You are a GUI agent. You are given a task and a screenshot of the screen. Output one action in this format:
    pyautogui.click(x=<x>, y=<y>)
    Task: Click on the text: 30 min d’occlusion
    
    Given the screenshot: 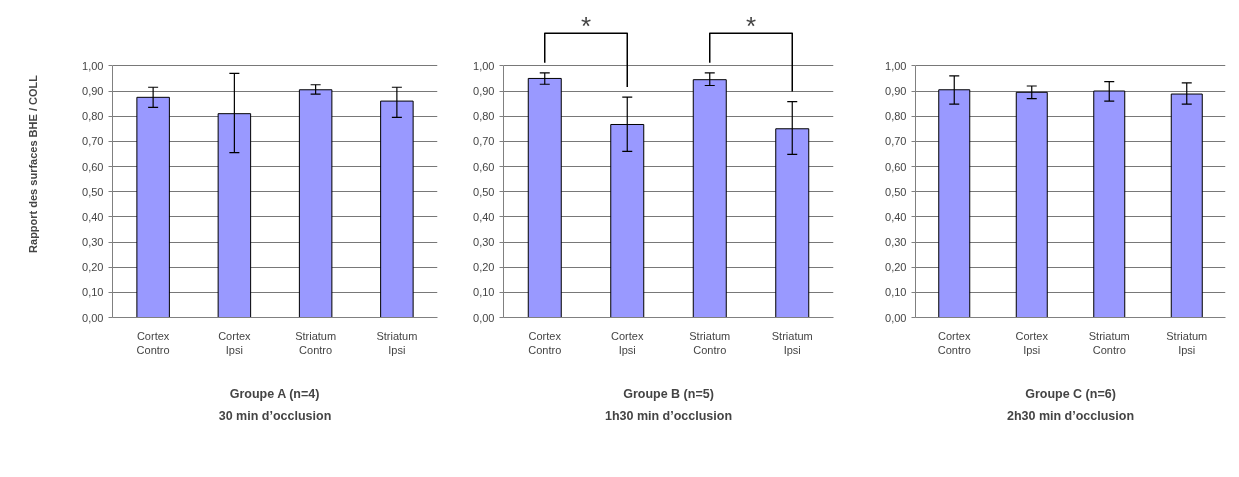 What is the action you would take?
    pyautogui.click(x=275, y=415)
    